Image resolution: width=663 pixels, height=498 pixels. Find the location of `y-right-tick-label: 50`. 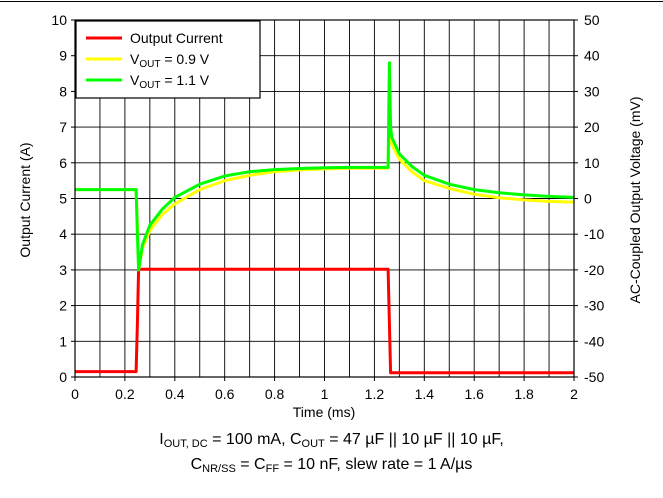

y-right-tick-label: 50 is located at coordinates (592, 20).